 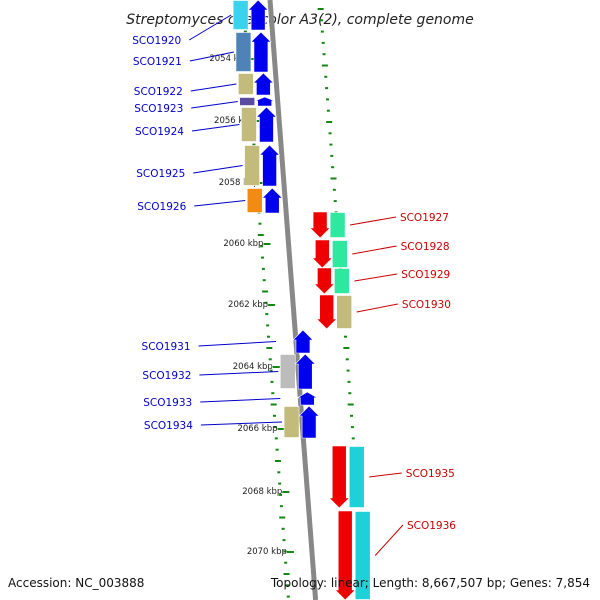 What do you see at coordinates (156, 41) in the screenshot?
I see `gene-label: SCO1920` at bounding box center [156, 41].